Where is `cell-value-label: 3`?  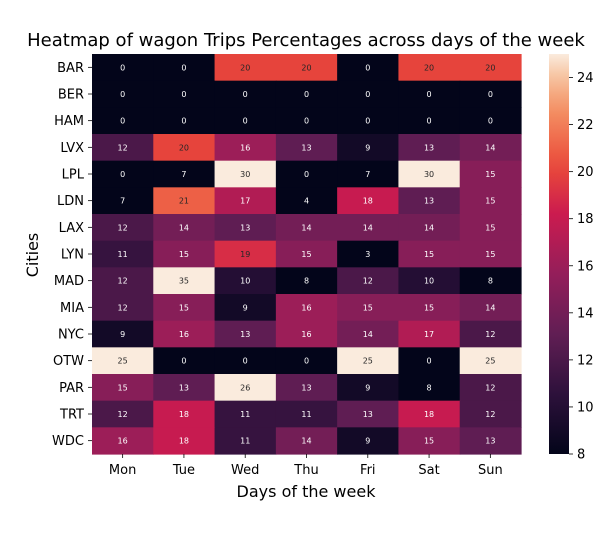
cell-value-label: 3 is located at coordinates (367, 254).